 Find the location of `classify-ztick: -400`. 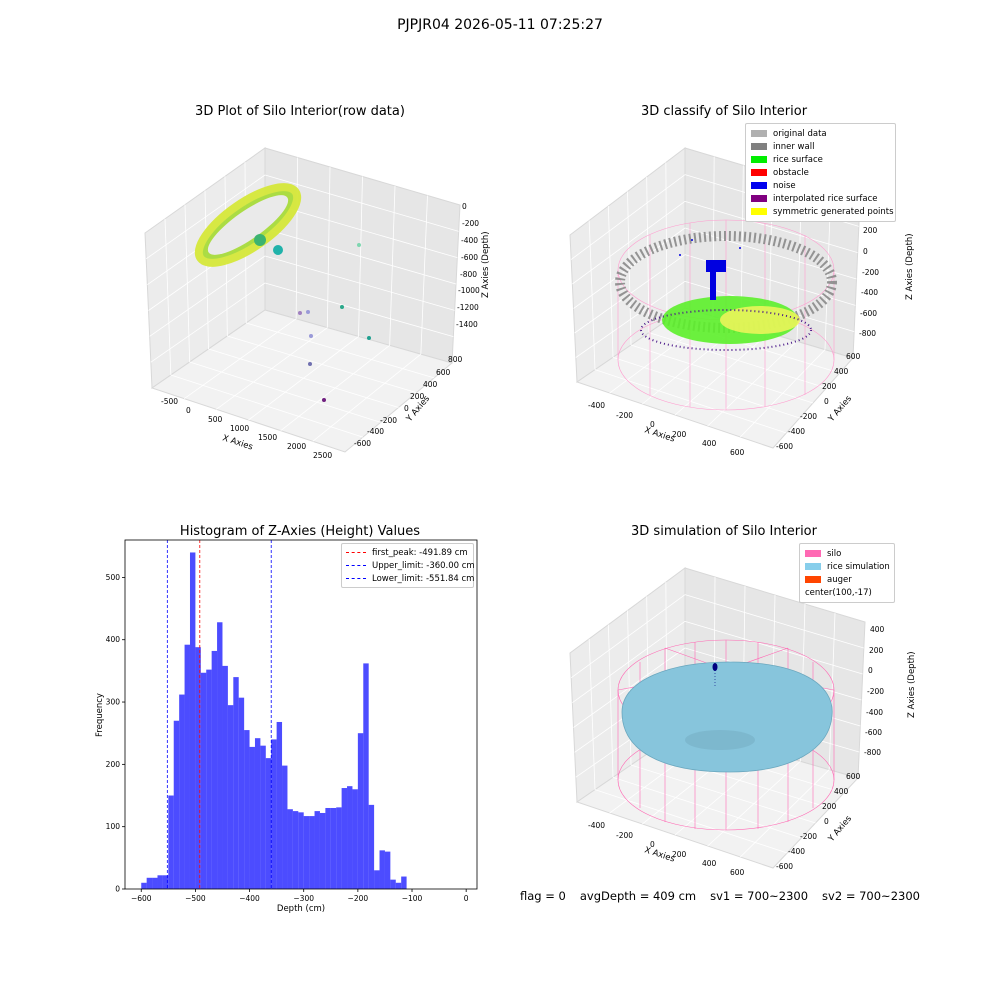

classify-ztick: -400 is located at coordinates (869, 292).